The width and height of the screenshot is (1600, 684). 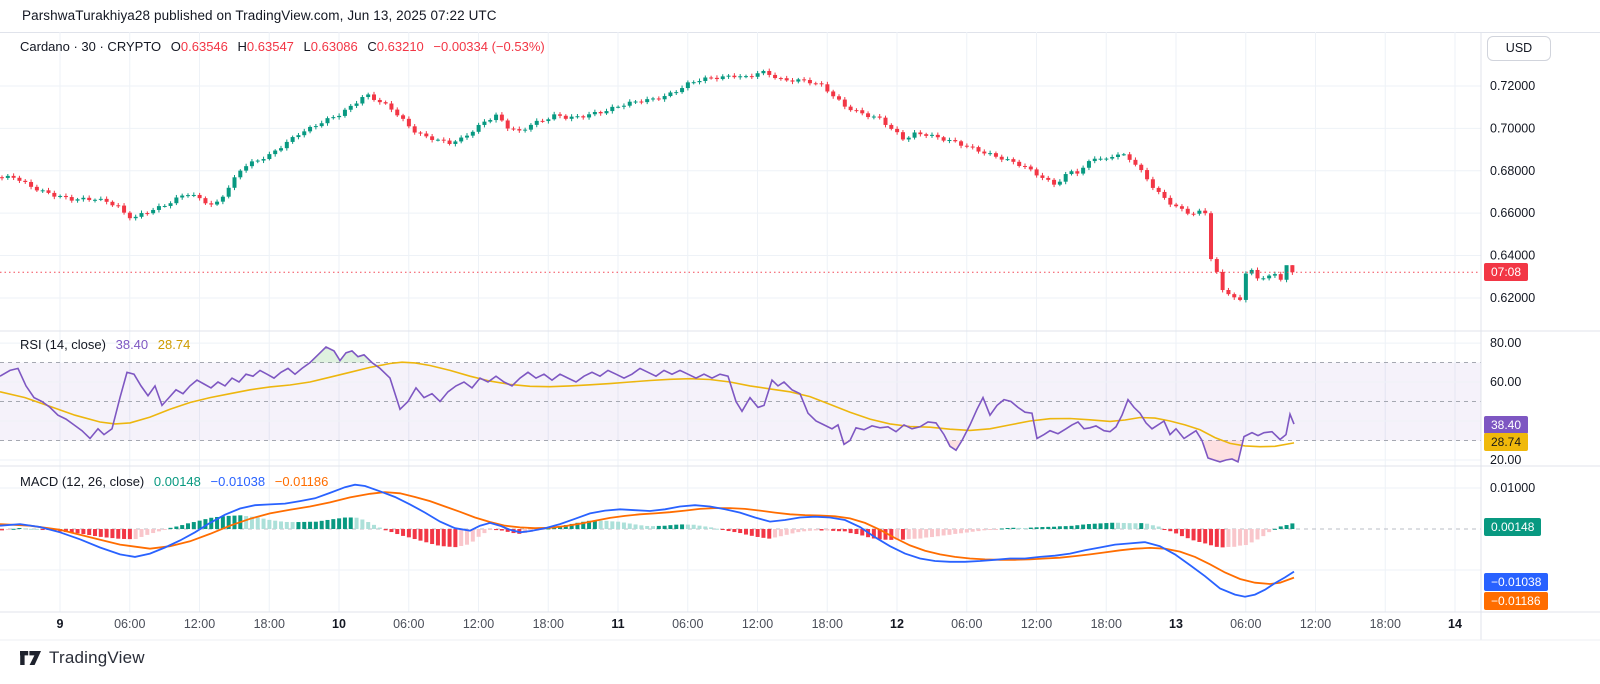 What do you see at coordinates (177, 481) in the screenshot?
I see `macd-hist-value: 0.00148` at bounding box center [177, 481].